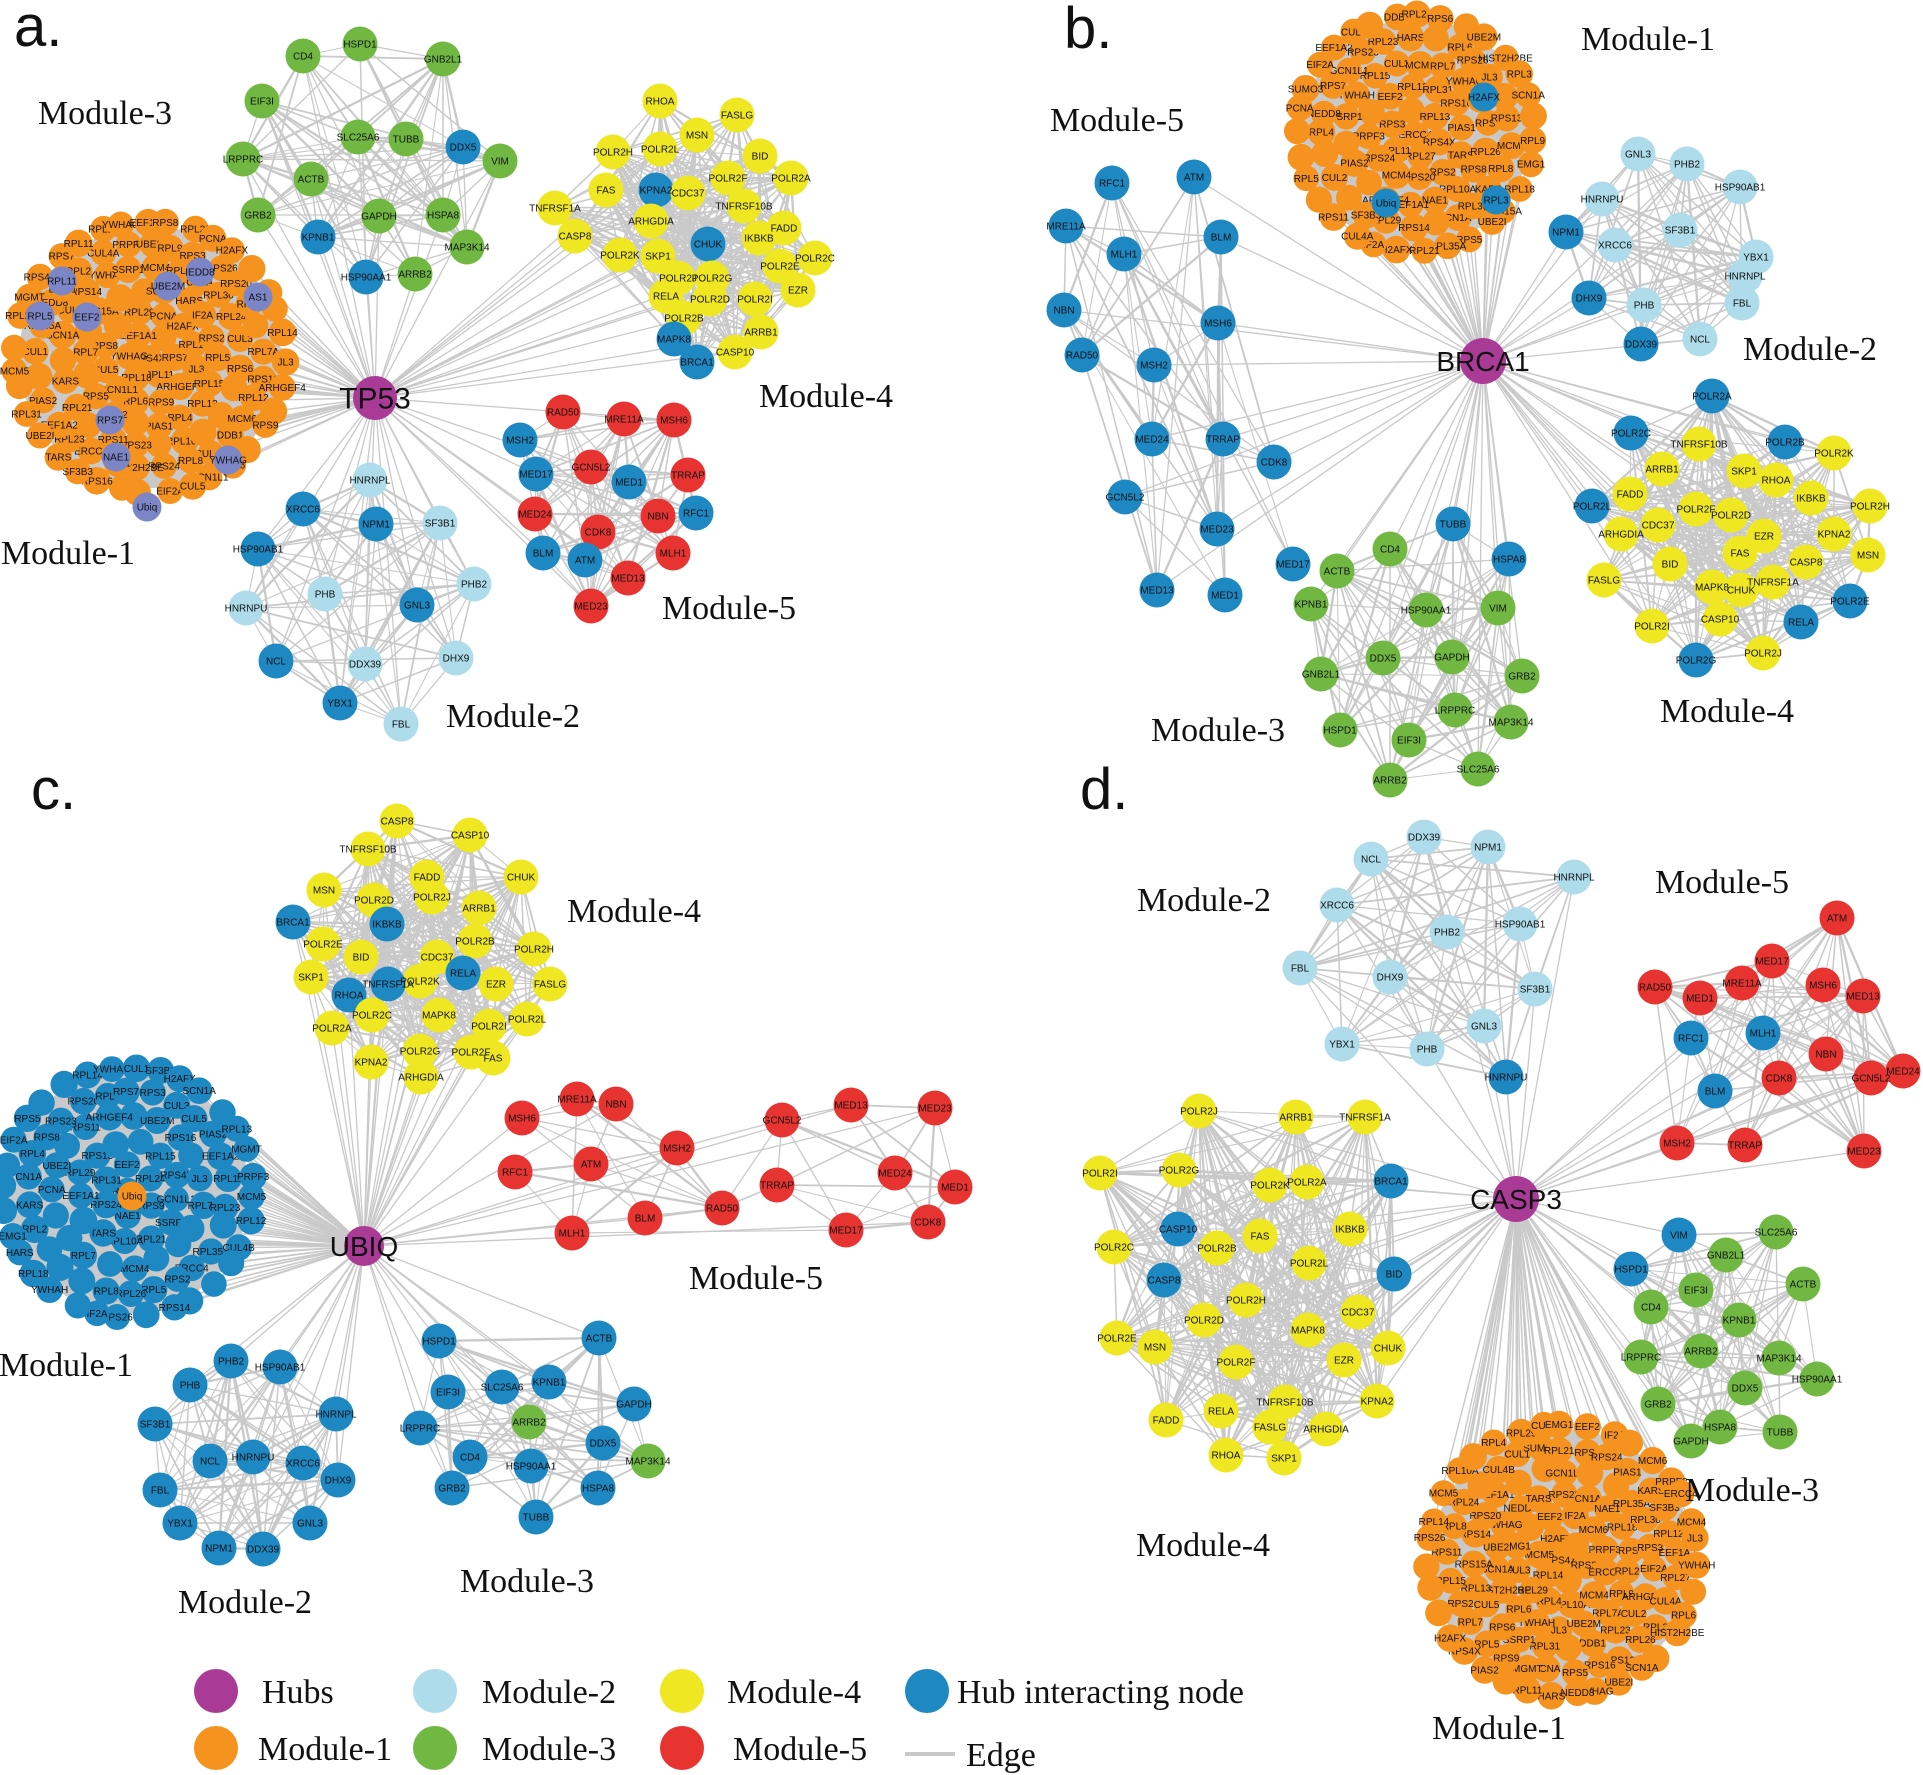 The image size is (1923, 1775). Describe the element at coordinates (1646, 1597) in the screenshot. I see `svg-text: ARHGEF4` at that location.